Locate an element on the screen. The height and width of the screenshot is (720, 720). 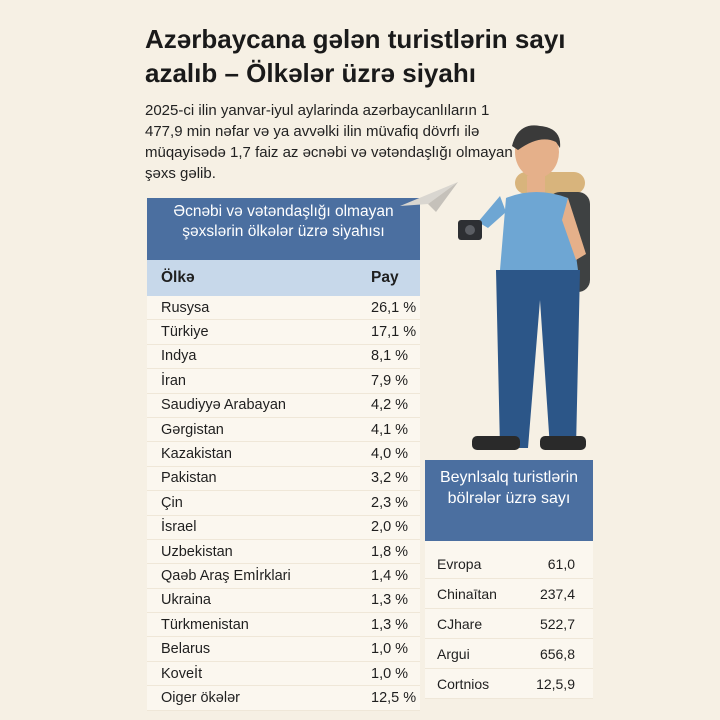
share-value-cell: 4,0 % is located at coordinates (390, 454).